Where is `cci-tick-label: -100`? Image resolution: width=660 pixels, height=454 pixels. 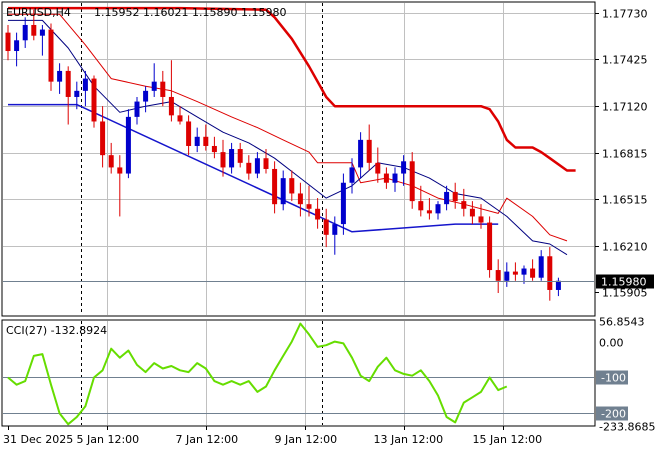 cci-tick-label: -100 is located at coordinates (613, 378).